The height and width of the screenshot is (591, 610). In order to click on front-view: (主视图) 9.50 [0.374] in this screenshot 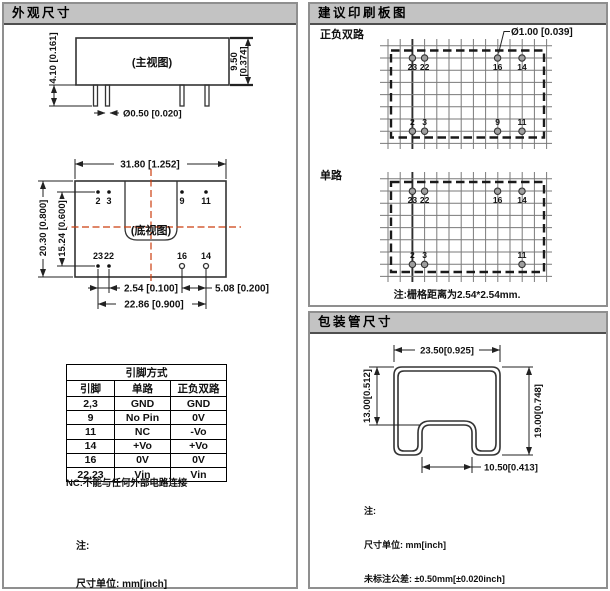, I will do `click(150, 76)`.